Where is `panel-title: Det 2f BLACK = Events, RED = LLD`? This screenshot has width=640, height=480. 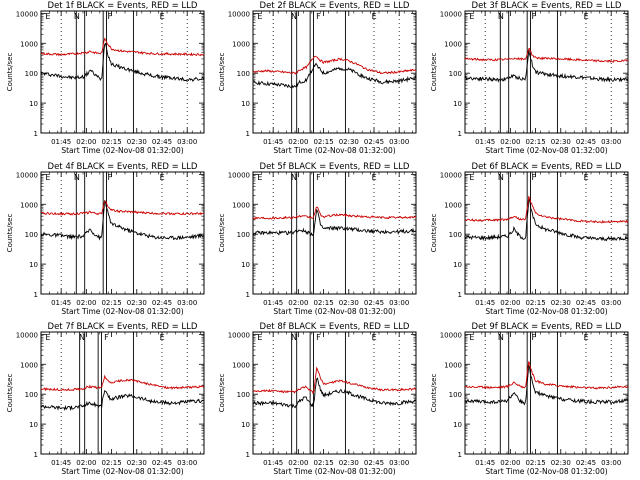 panel-title: Det 2f BLACK = Events, RED = LLD is located at coordinates (335, 6).